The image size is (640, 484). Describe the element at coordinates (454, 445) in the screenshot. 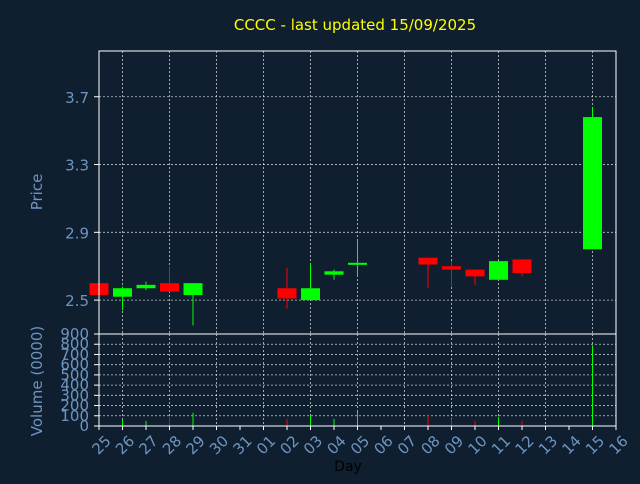

I see `x-tick-label: 09` at that location.